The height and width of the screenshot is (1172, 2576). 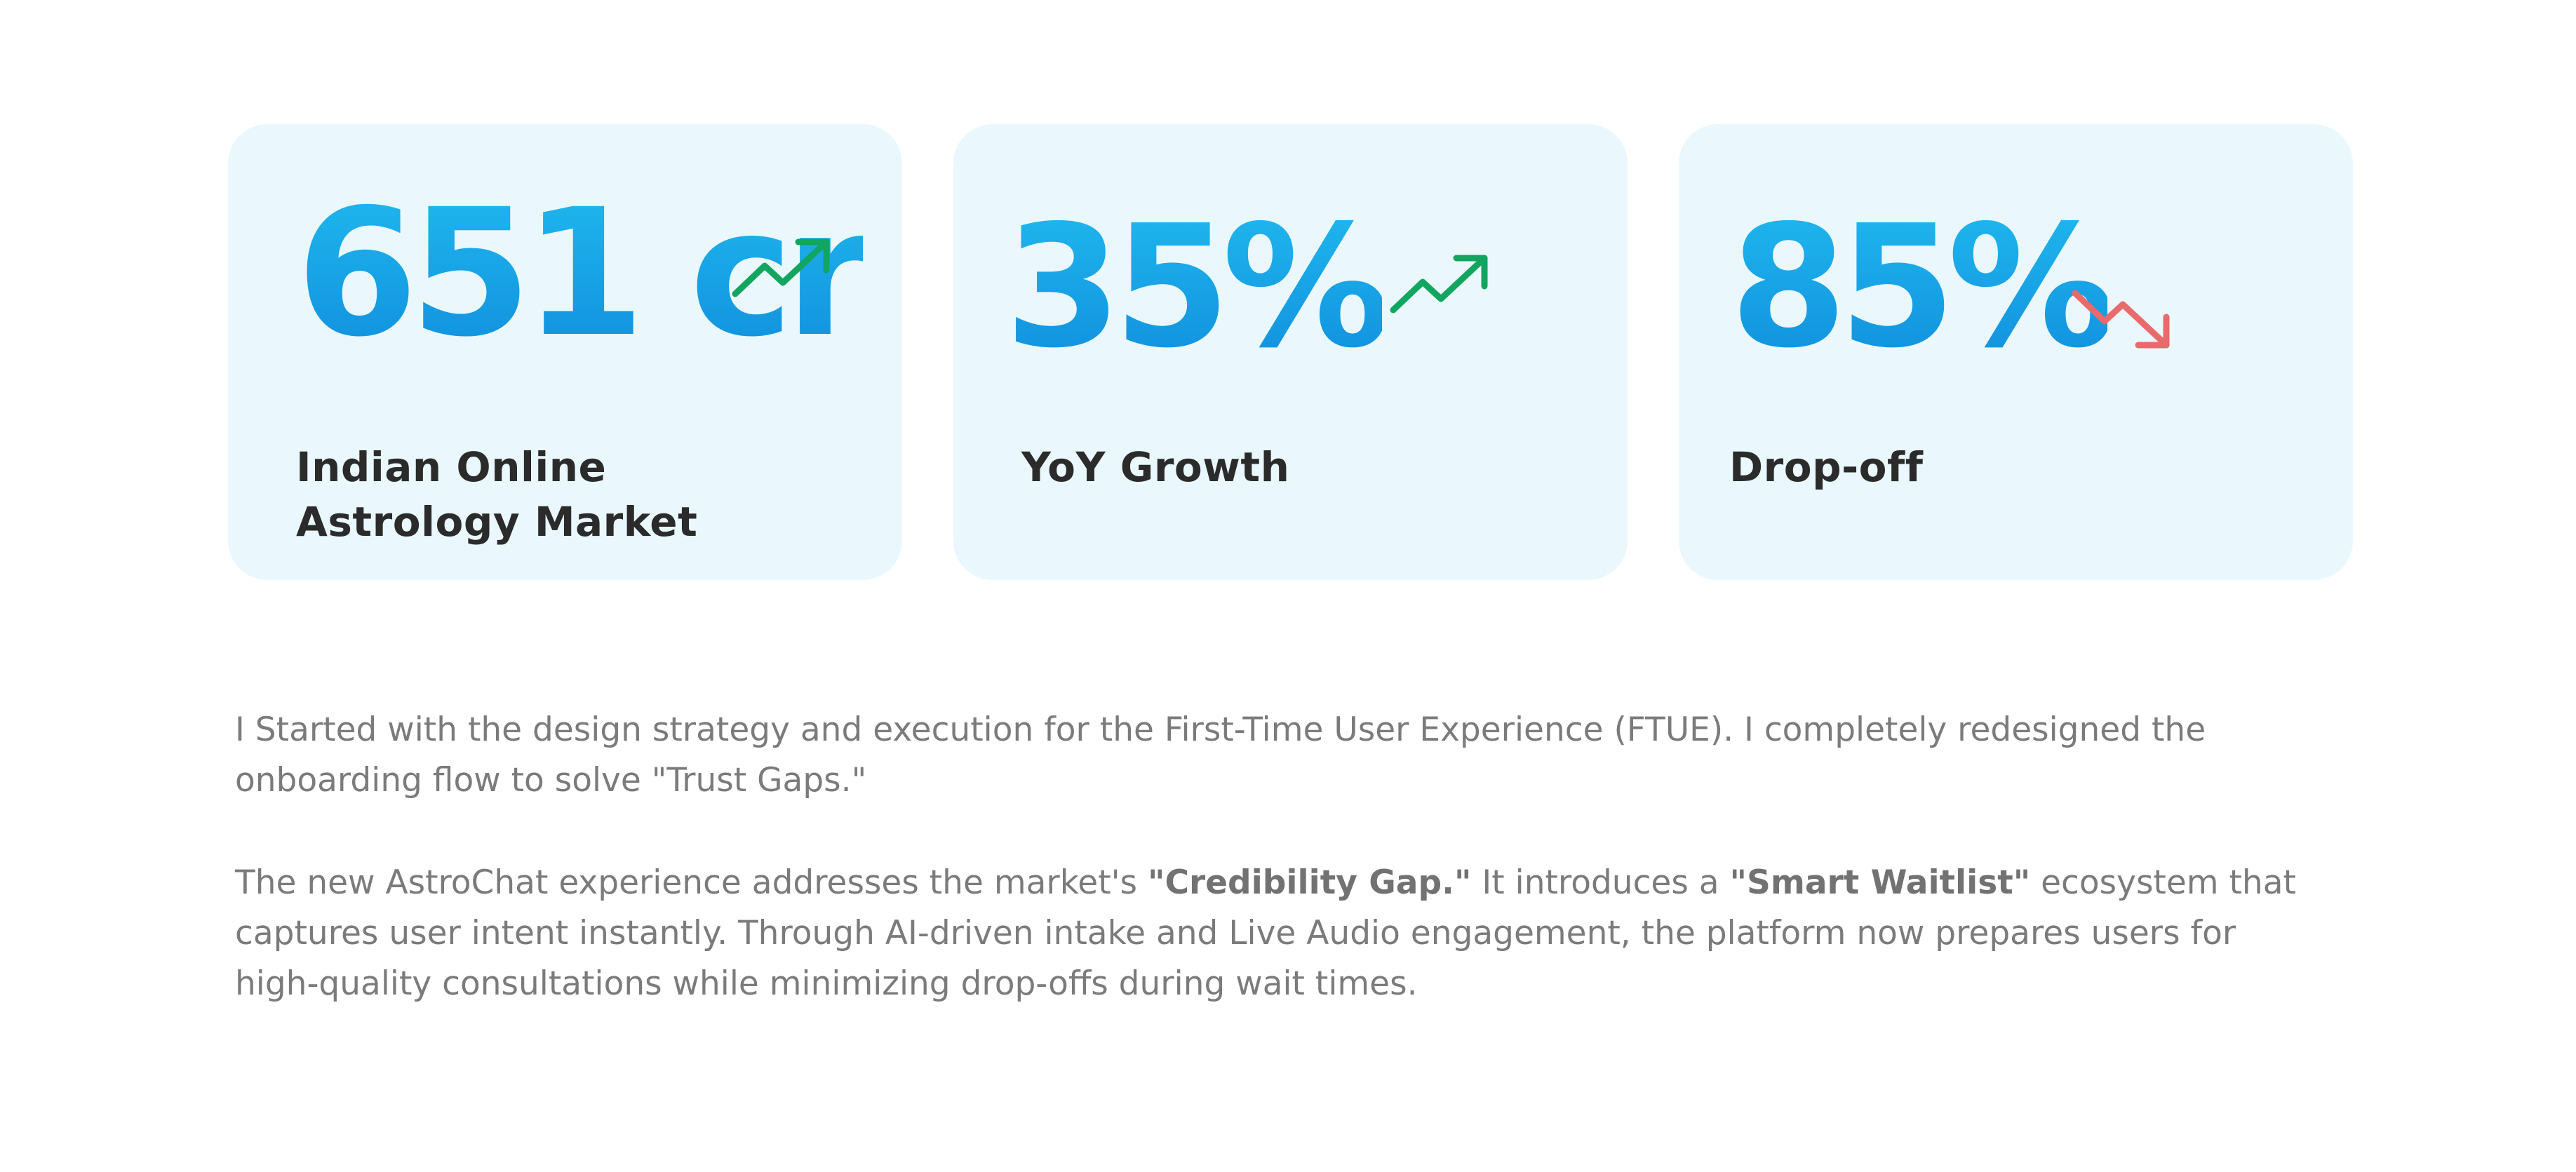 What do you see at coordinates (1880, 882) in the screenshot?
I see `smart-waitlist-emphasis: "Smart Waitlist"` at bounding box center [1880, 882].